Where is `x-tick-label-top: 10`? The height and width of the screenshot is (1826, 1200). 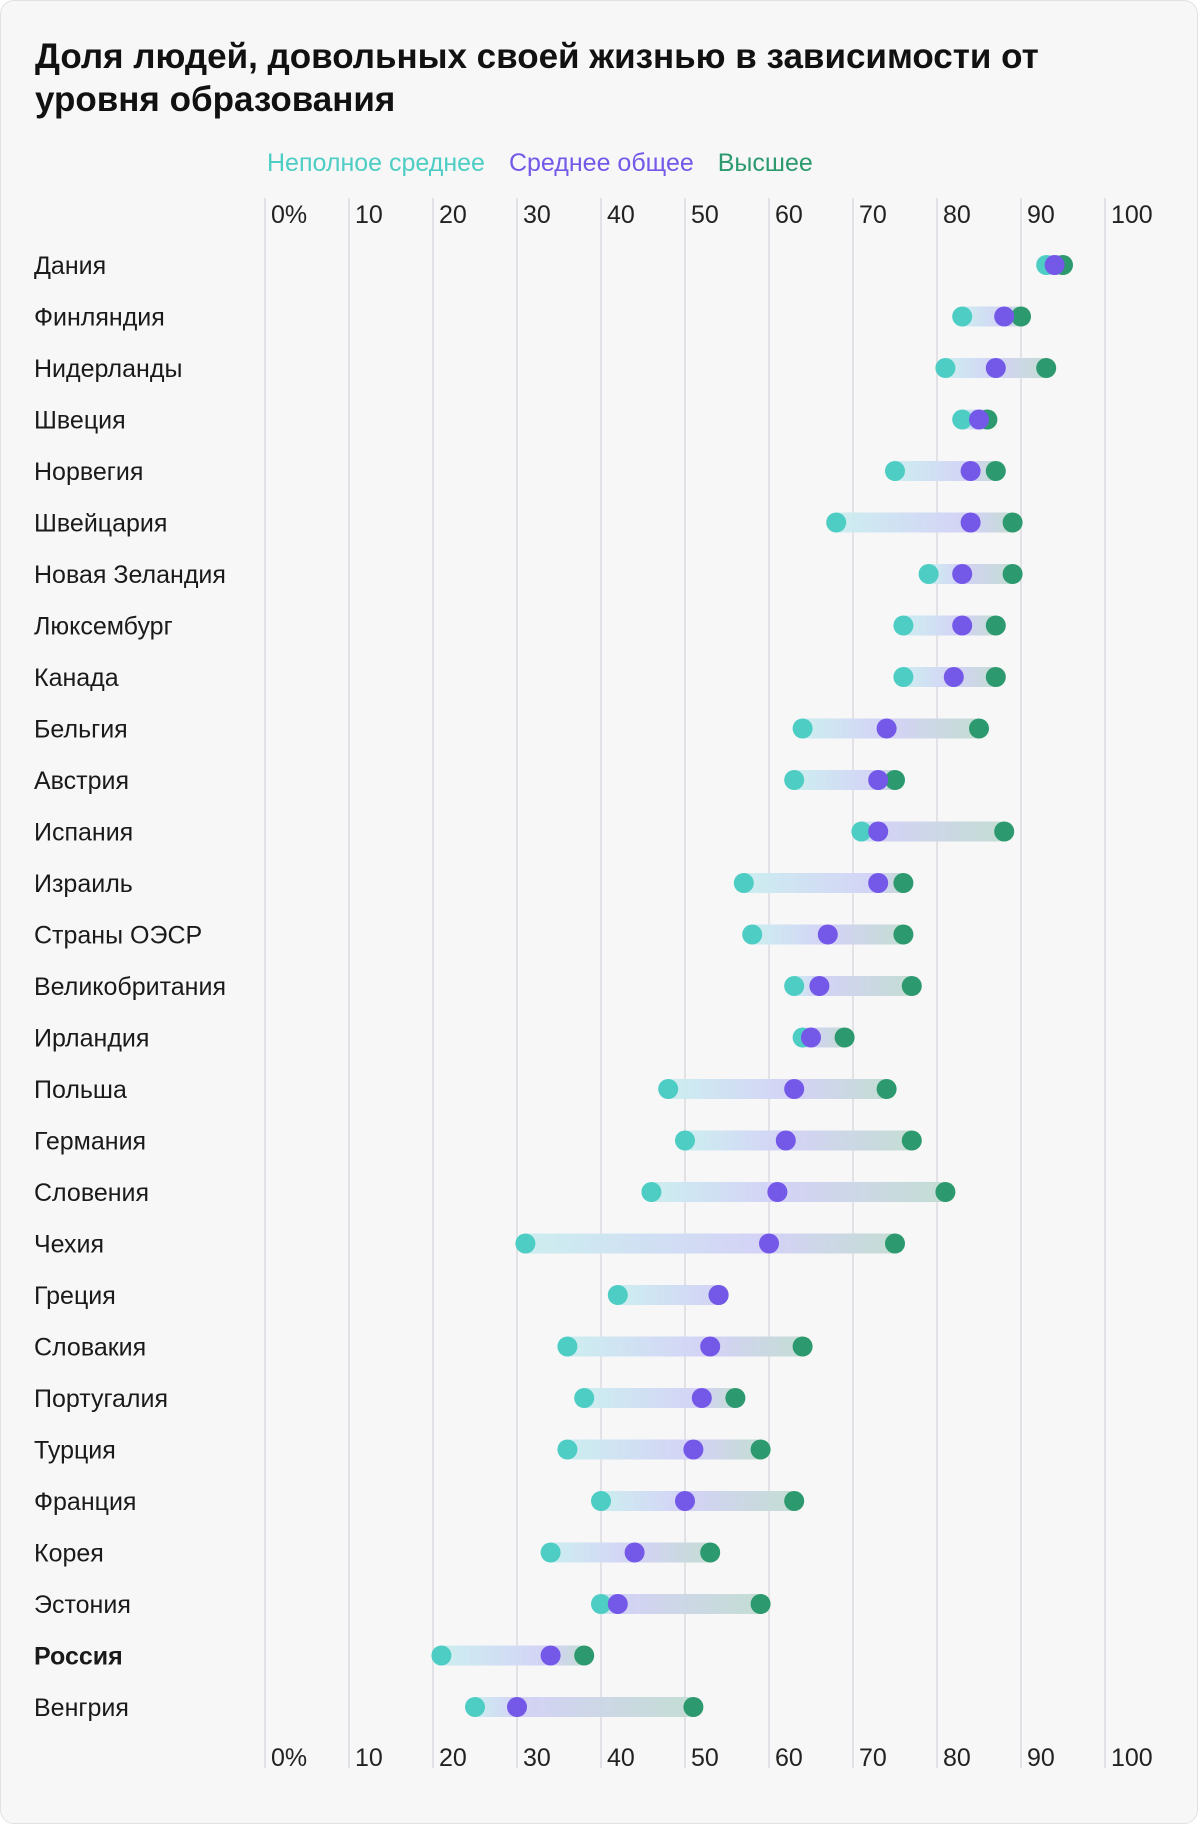 x-tick-label-top: 10 is located at coordinates (369, 215).